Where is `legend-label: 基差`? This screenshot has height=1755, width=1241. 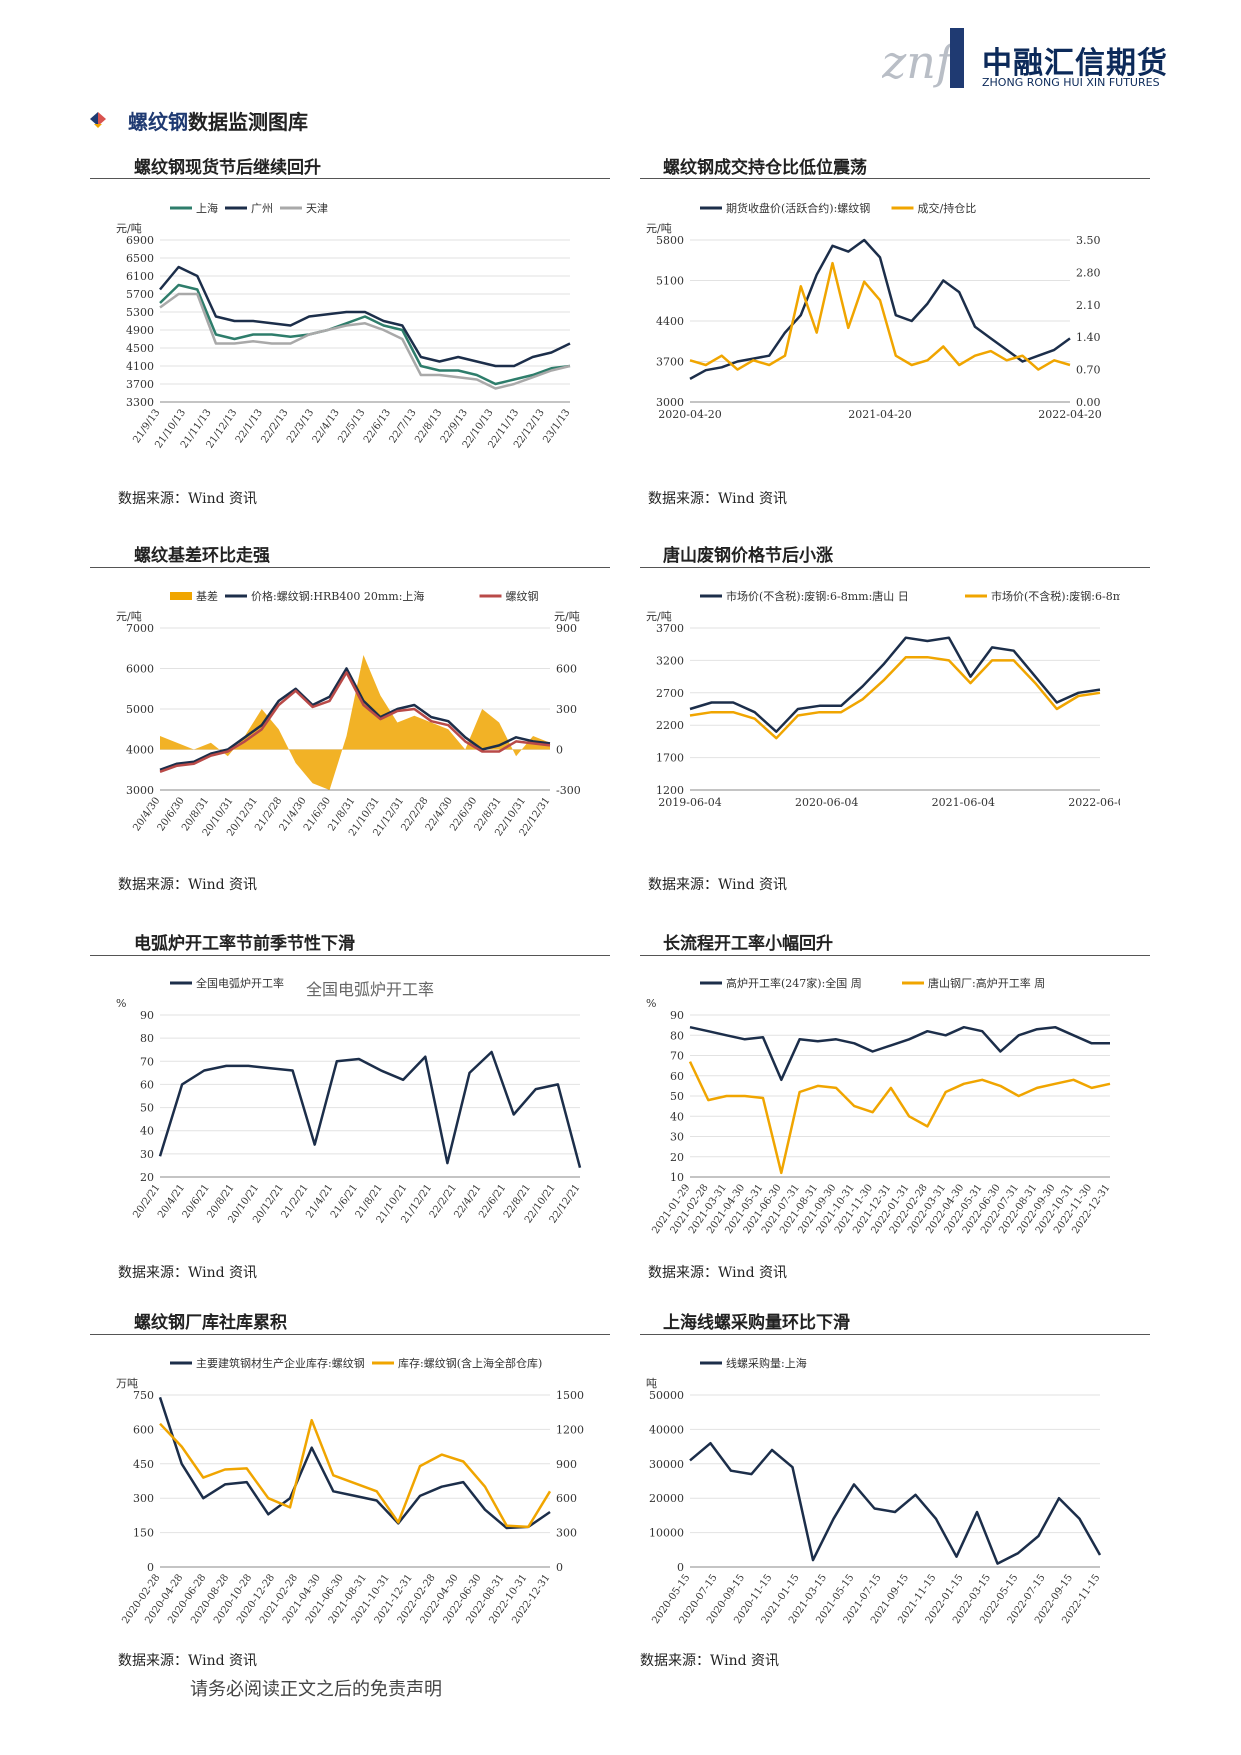
legend-label: 基差 is located at coordinates (207, 596).